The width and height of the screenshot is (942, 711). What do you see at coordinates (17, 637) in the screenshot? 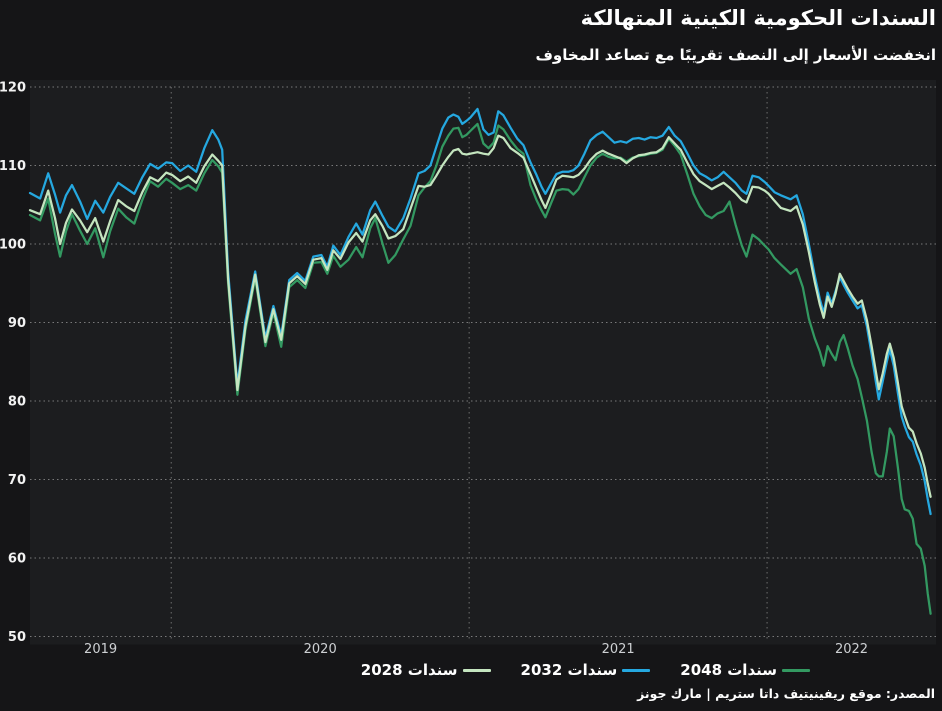
I see `y-axis-tick-label: 50` at bounding box center [17, 637].